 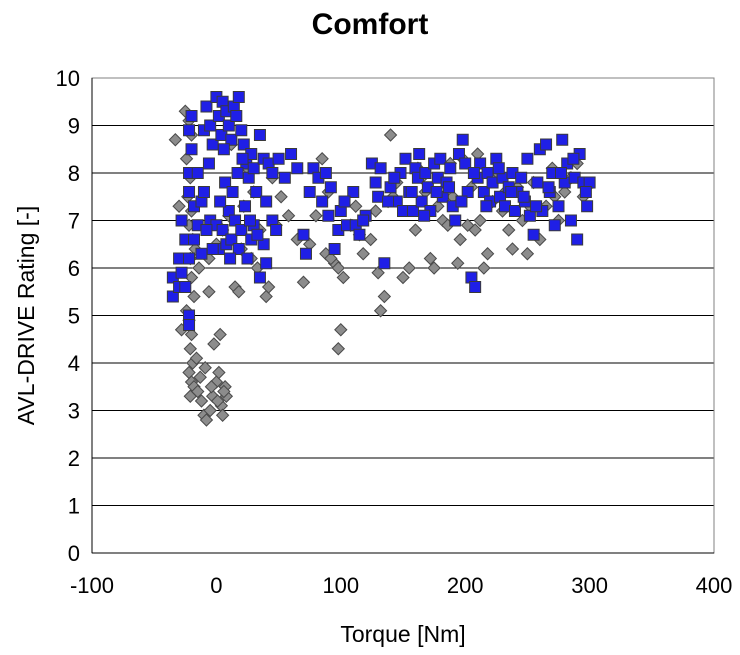 What do you see at coordinates (589, 585) in the screenshot?
I see `x-tick-label: 300` at bounding box center [589, 585].